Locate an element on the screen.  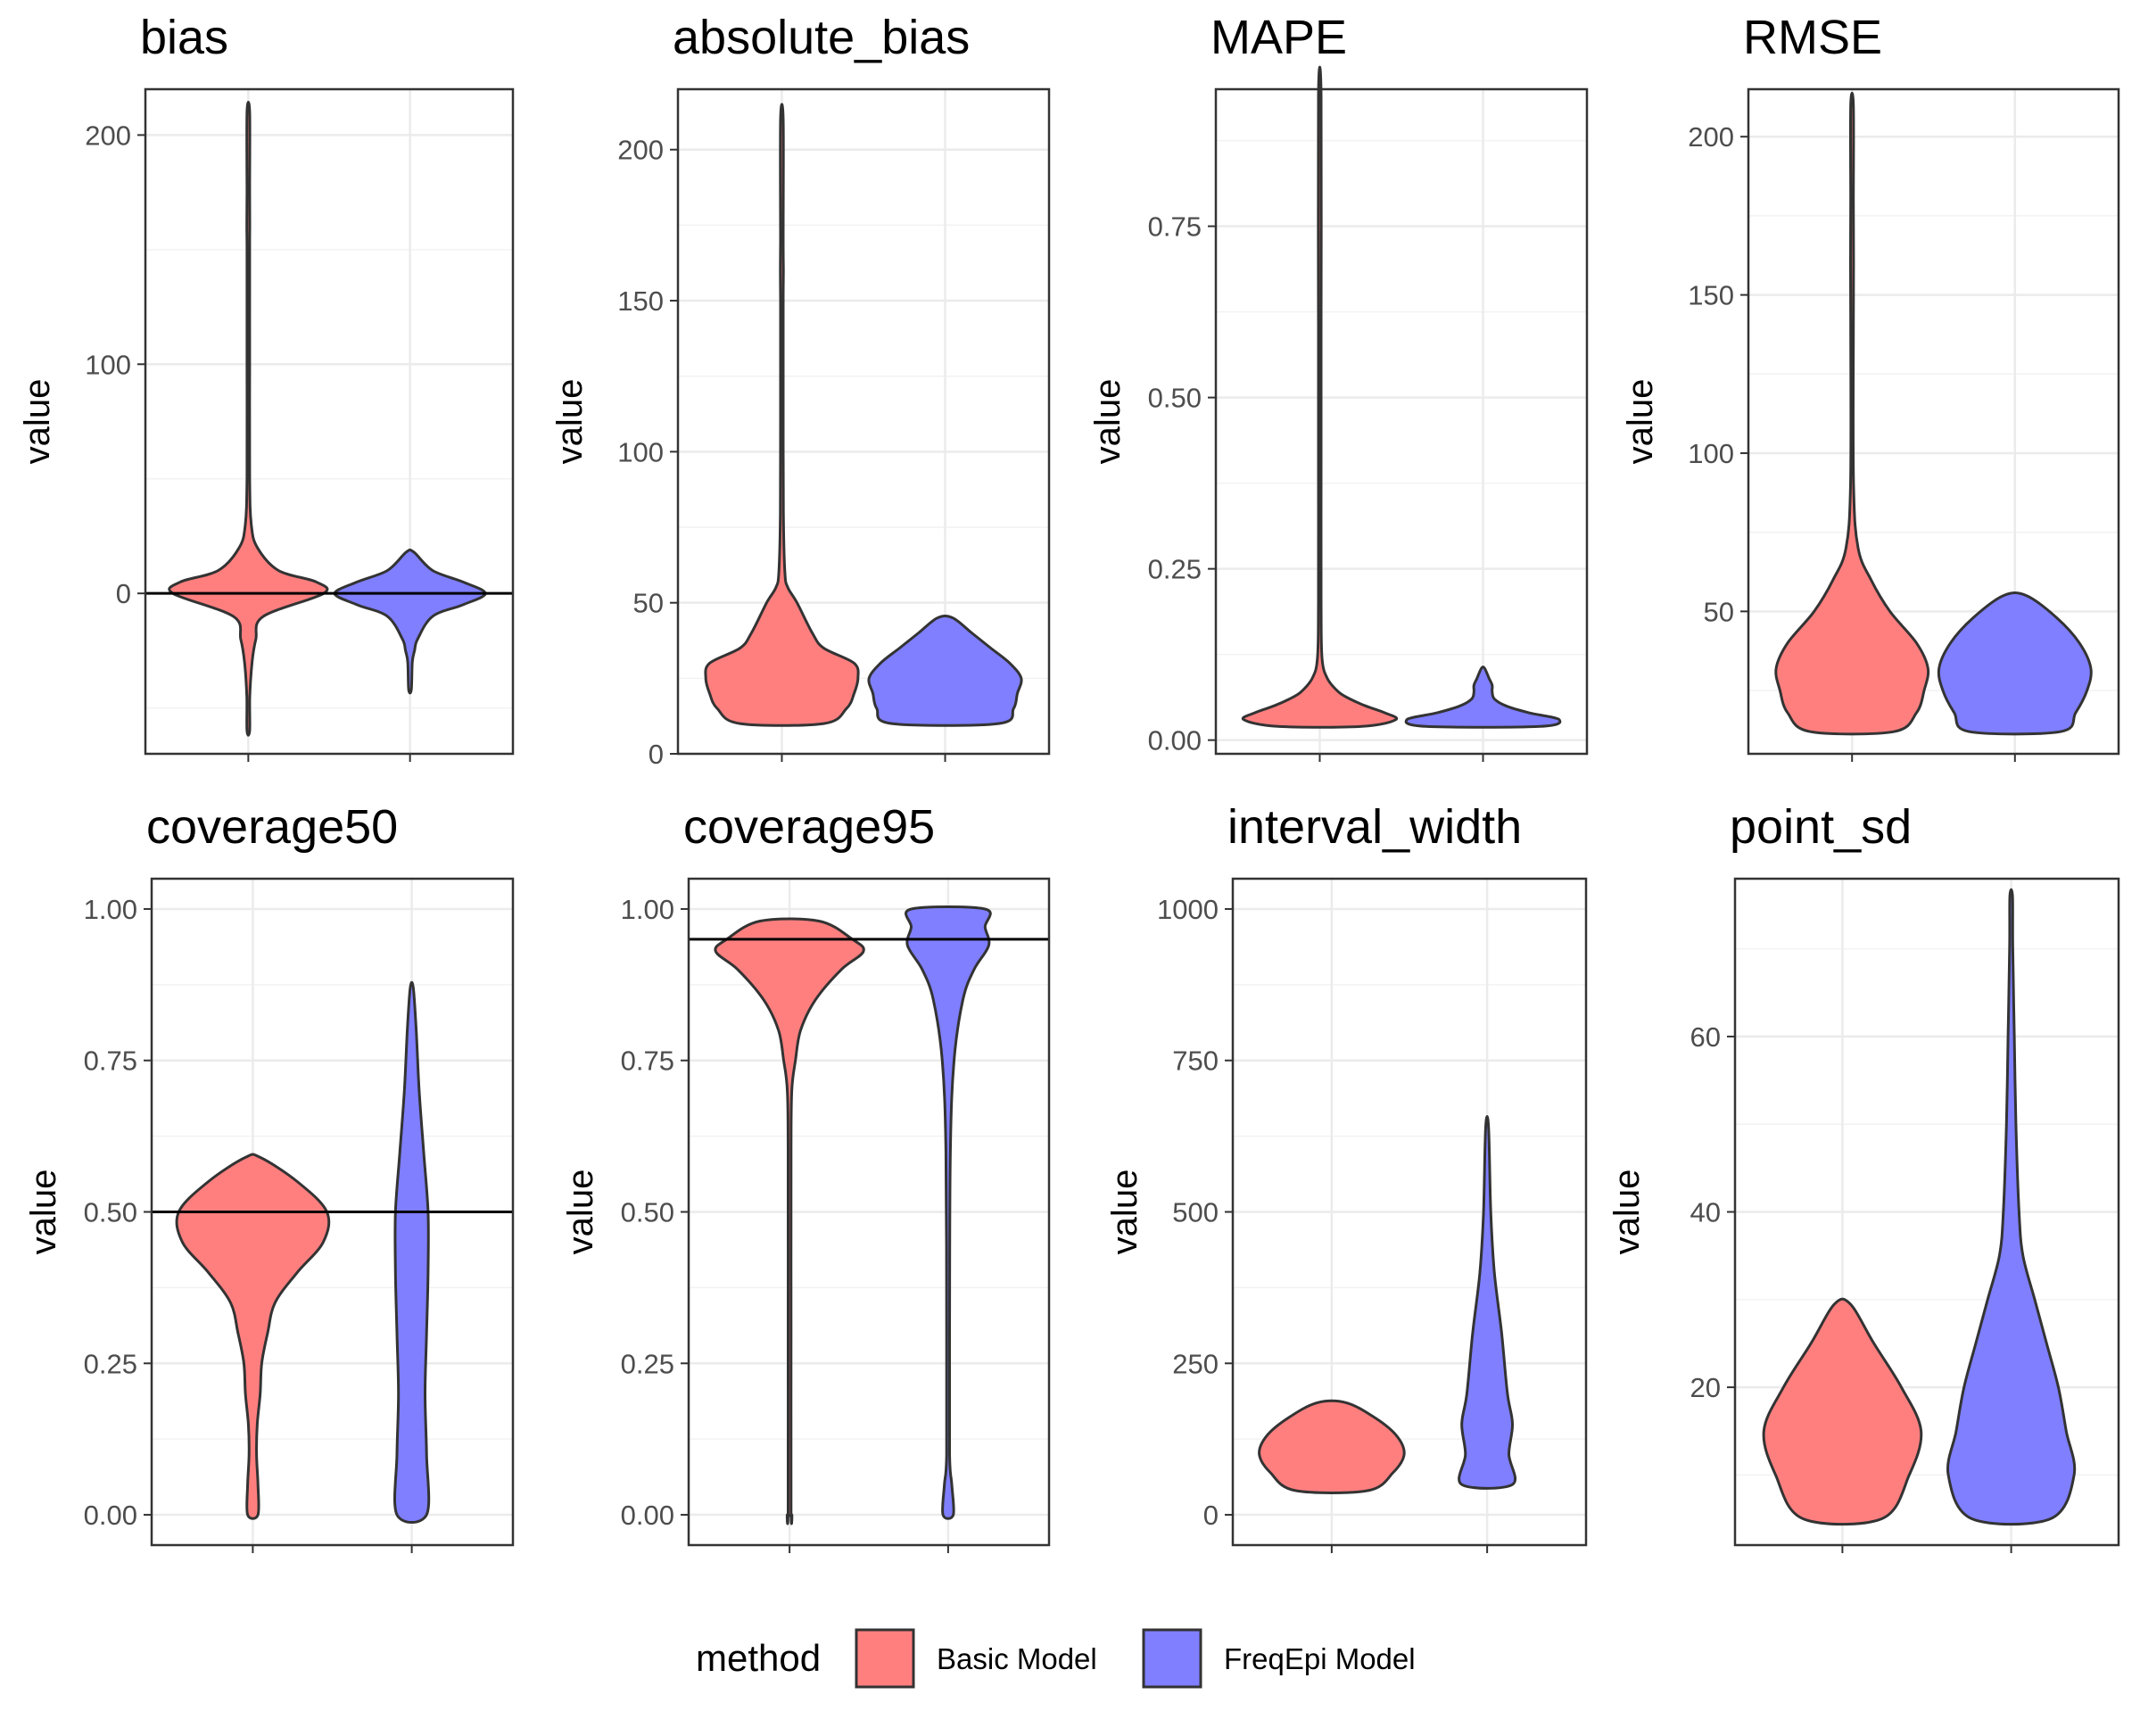
panel-coverage50: coverage50 0.00 0.25 0.50 0.75 1.00 value is located at coordinates (269, 1176).